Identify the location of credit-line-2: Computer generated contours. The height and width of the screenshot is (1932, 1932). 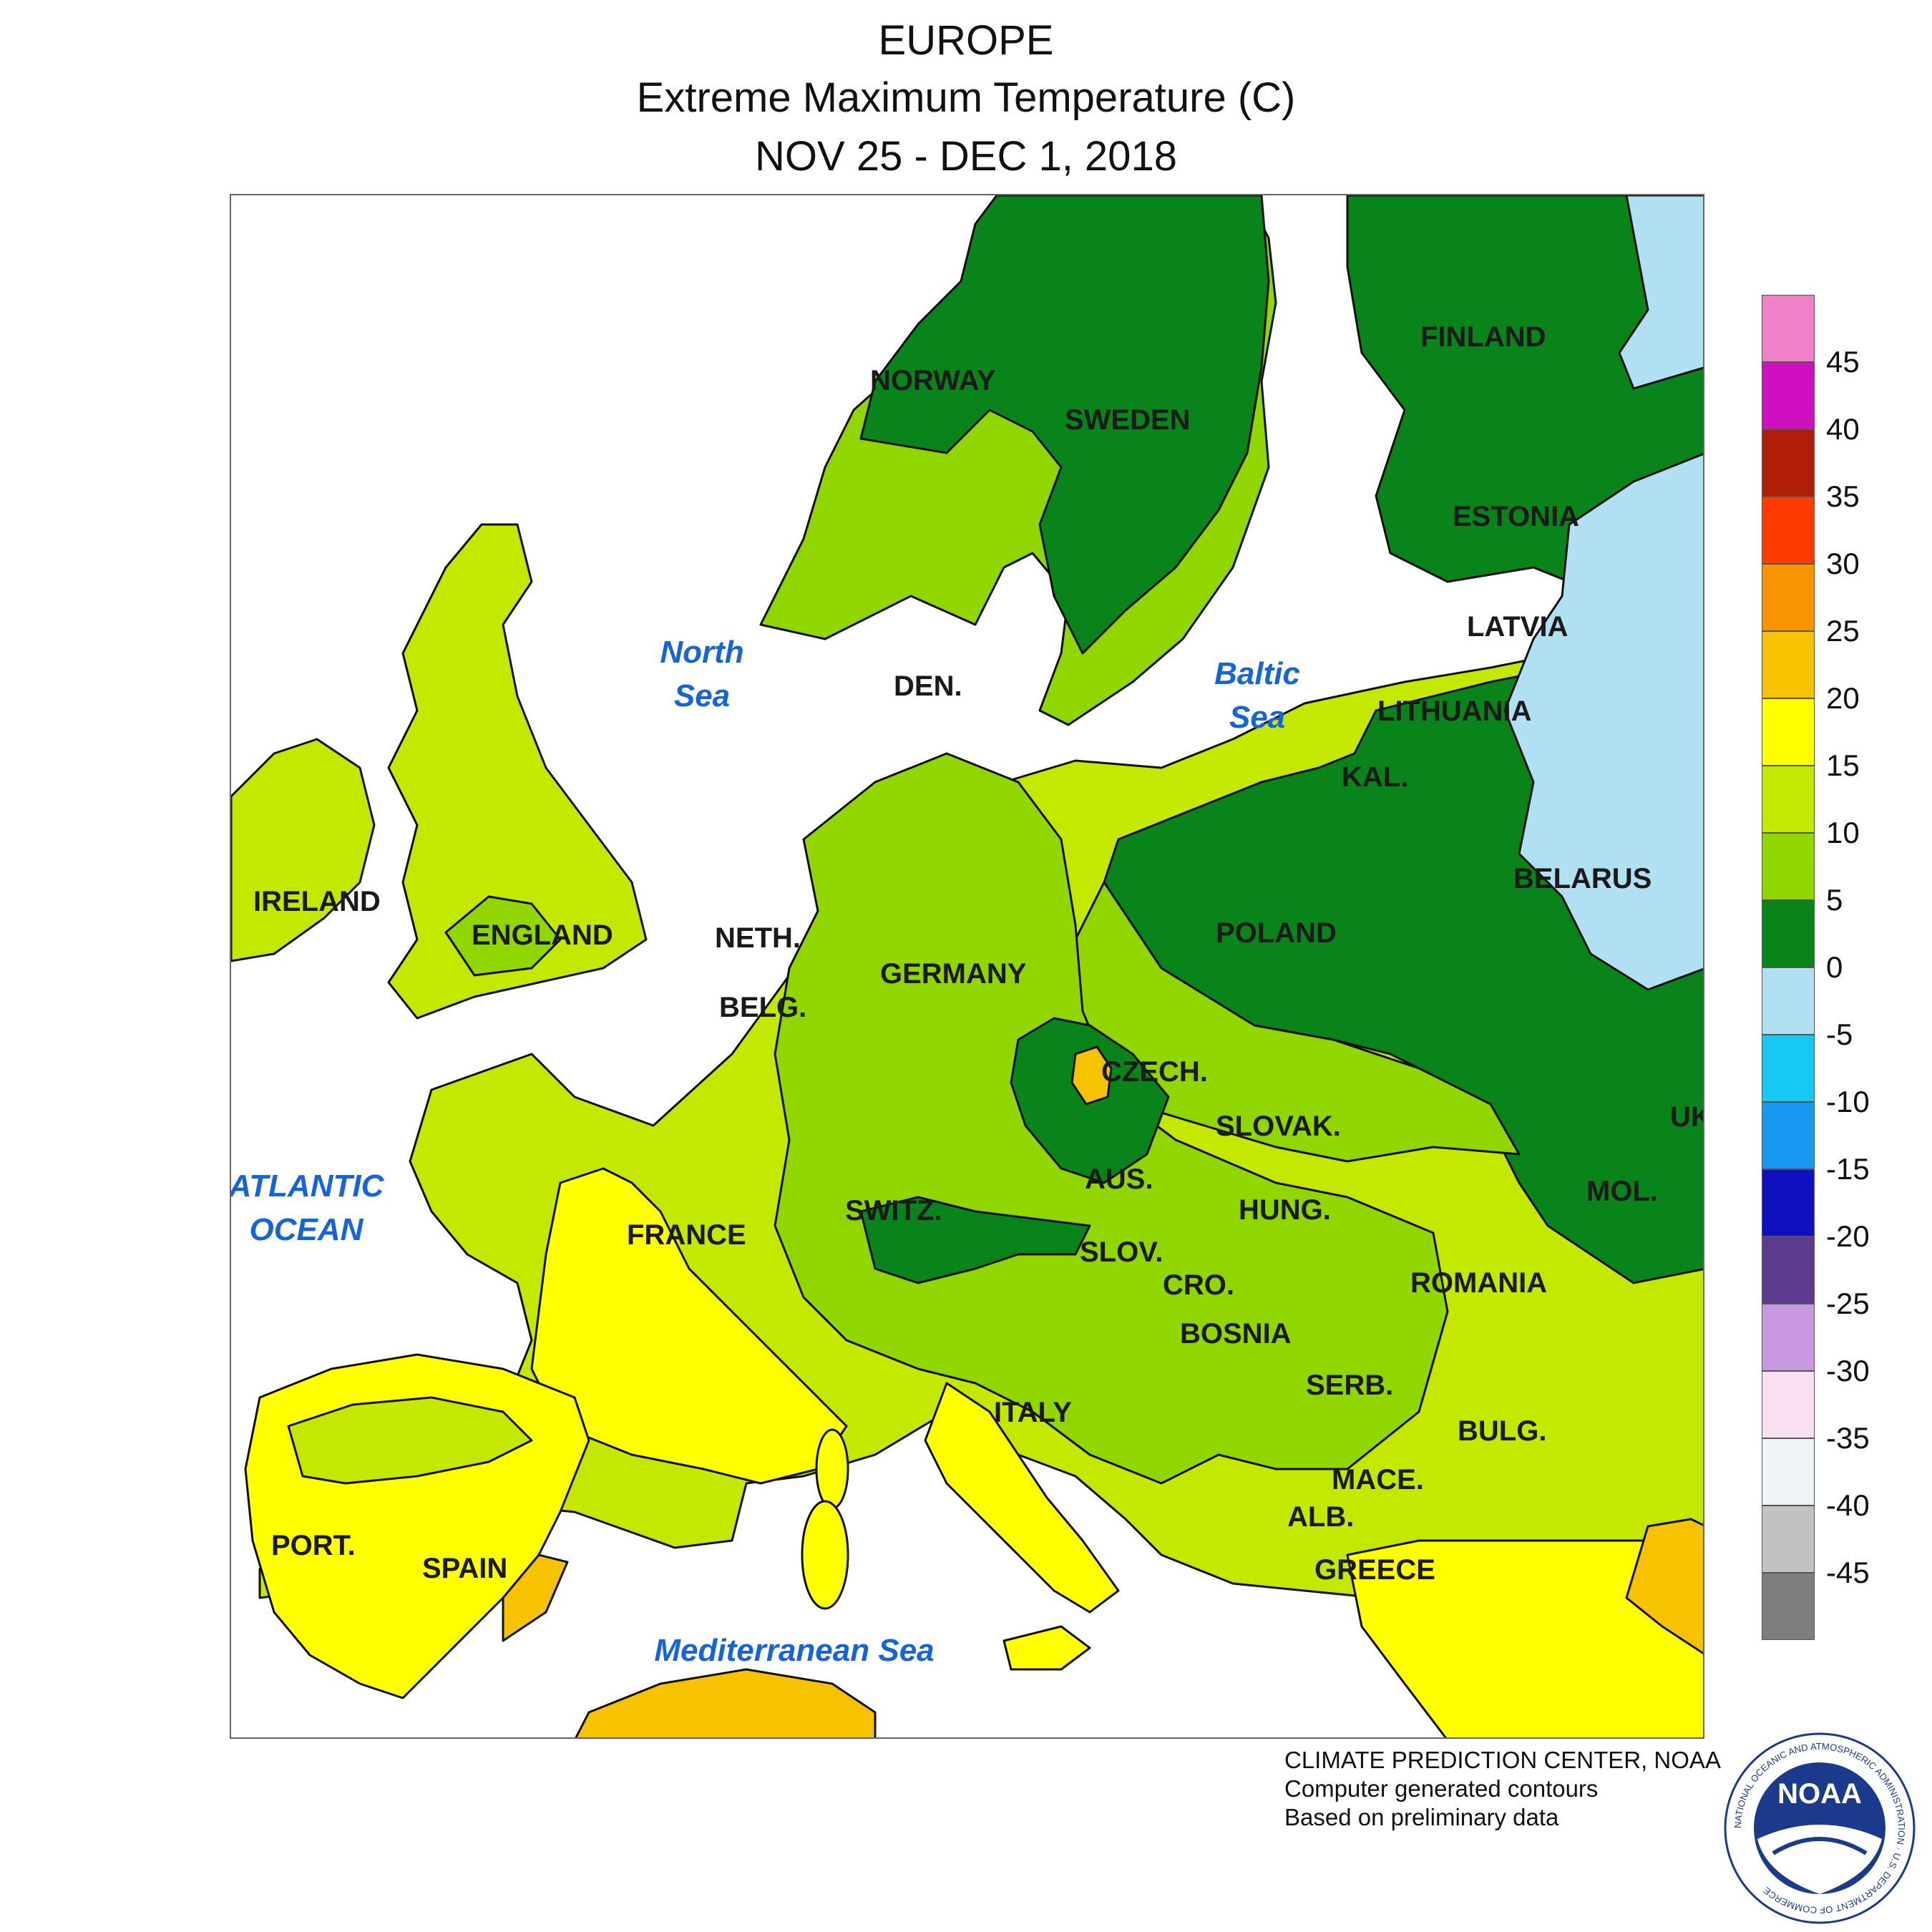
(1441, 1788).